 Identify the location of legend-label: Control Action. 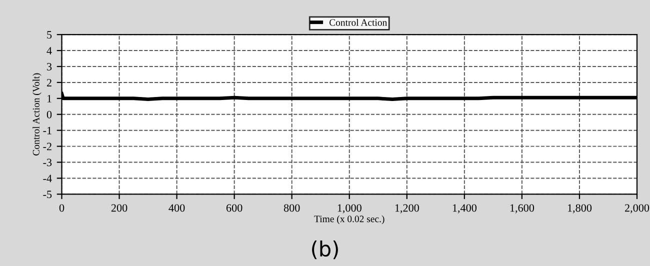
(358, 22).